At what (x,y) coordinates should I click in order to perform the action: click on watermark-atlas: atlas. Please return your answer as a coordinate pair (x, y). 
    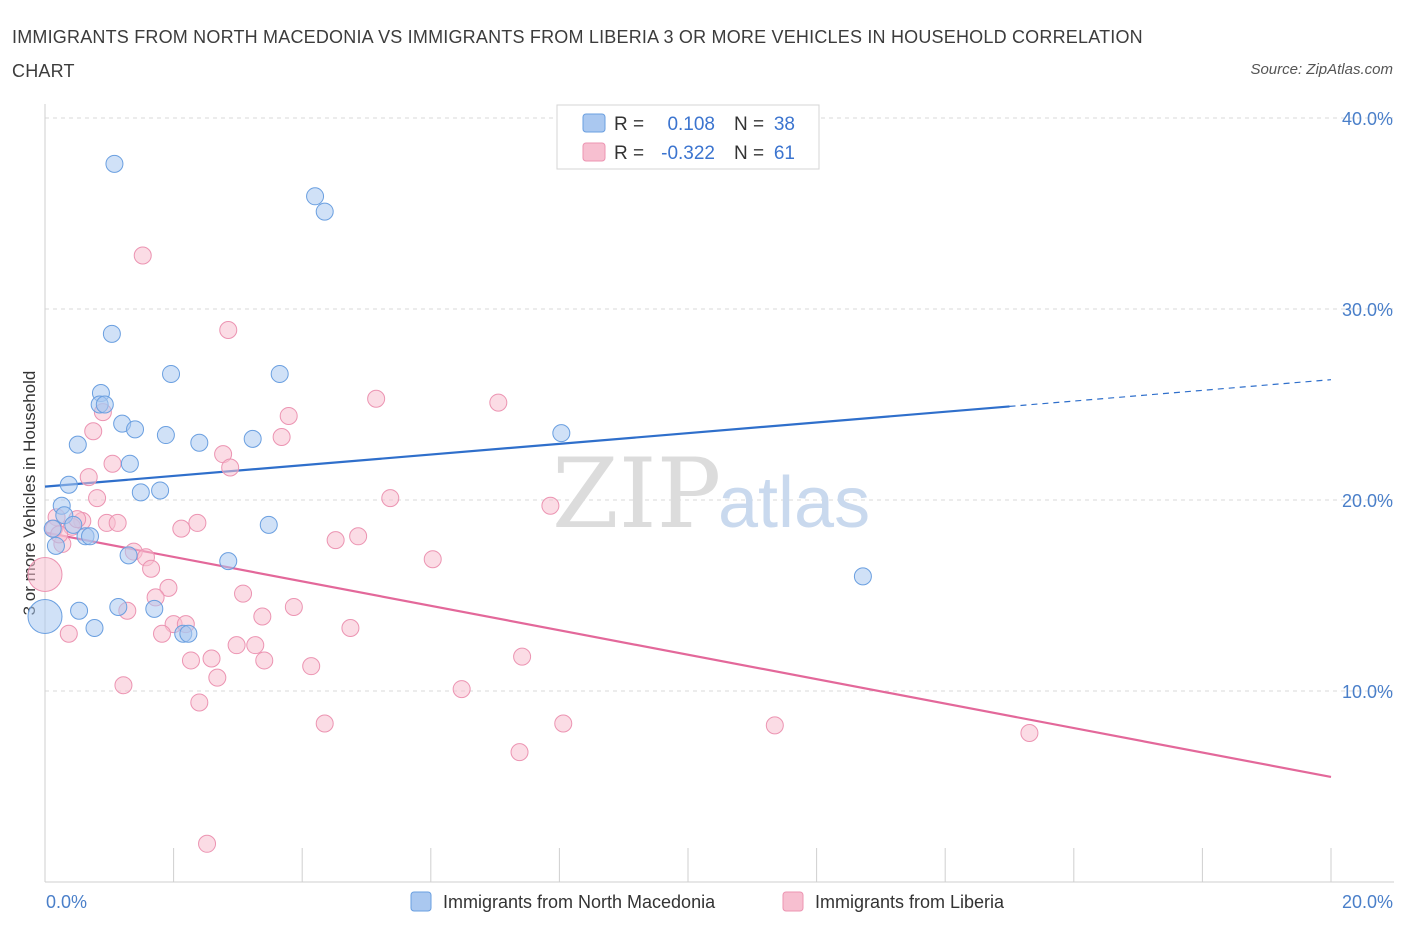
    Looking at the image, I should click on (794, 503).